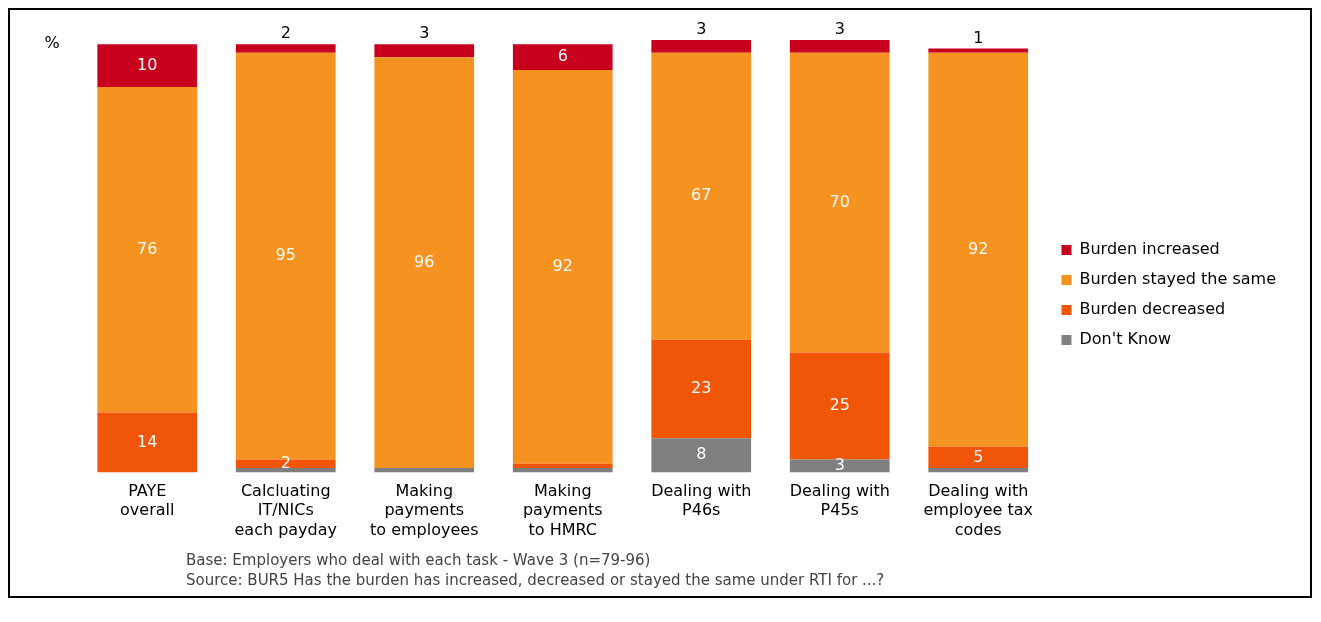 This screenshot has width=1321, height=622. What do you see at coordinates (285, 255) in the screenshot?
I see `data-label: 95` at bounding box center [285, 255].